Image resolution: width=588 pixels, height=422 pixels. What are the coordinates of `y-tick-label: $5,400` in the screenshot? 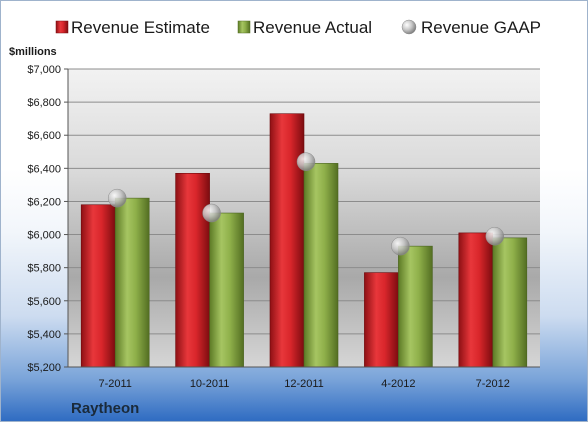 It's located at (44, 335).